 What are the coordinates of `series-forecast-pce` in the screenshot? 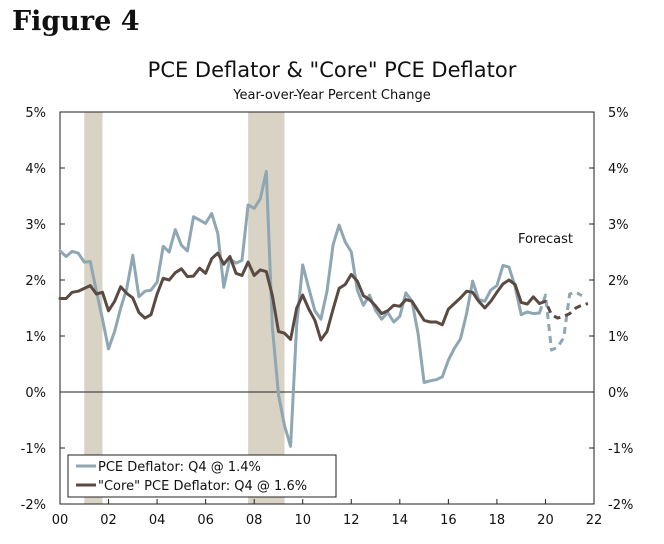 It's located at (560, 321).